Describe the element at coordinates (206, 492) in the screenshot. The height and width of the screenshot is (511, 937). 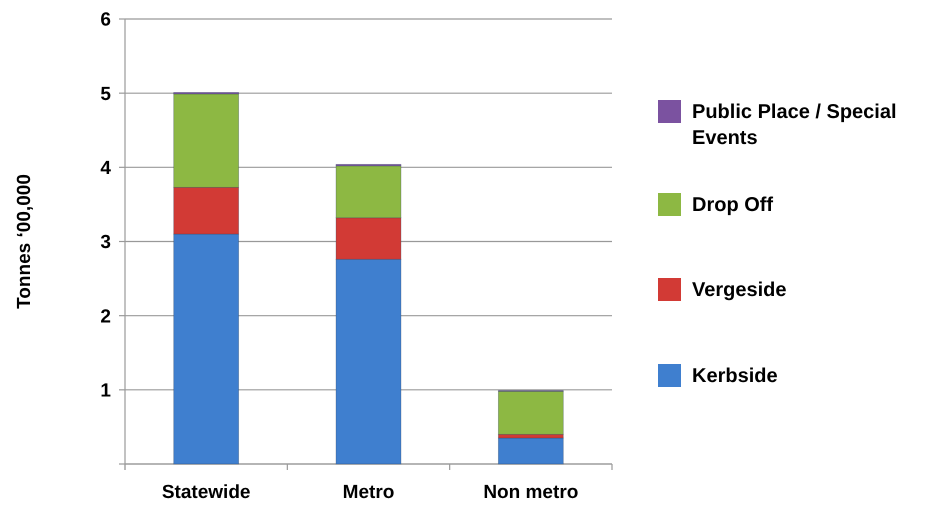
I see `x-tick-label: Statewide` at that location.